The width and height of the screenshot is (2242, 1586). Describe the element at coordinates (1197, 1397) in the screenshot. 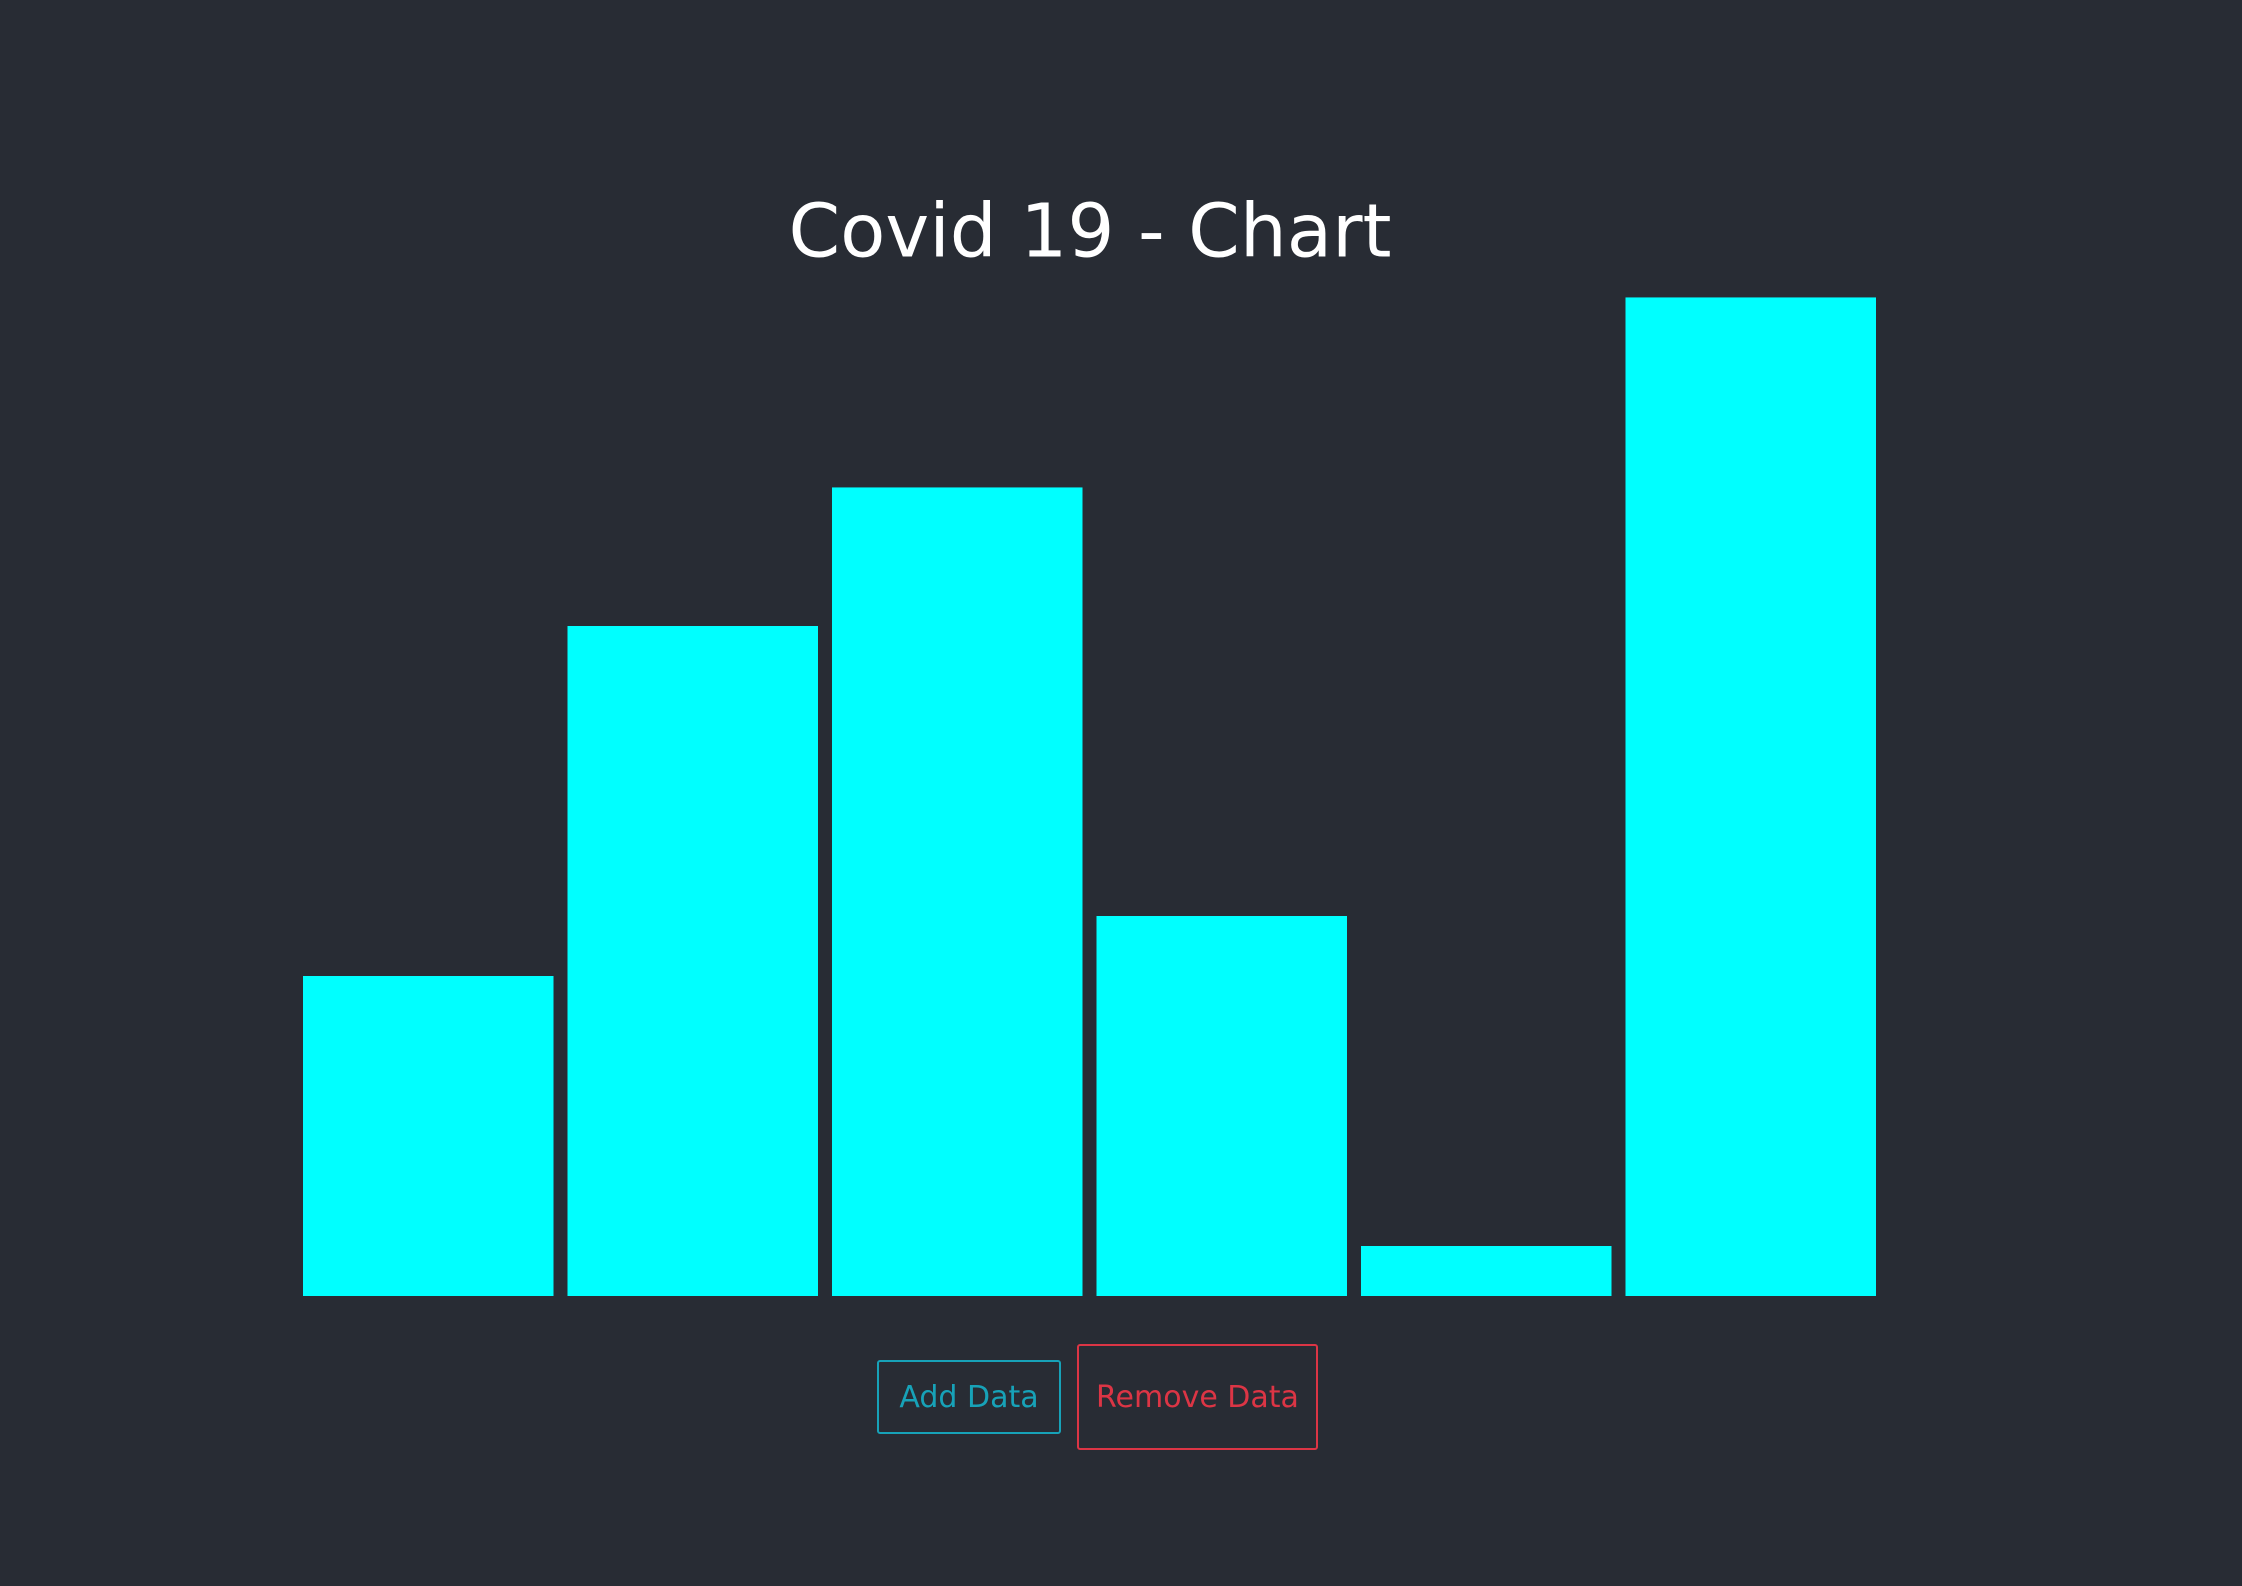

I see `remove-data-button: Remove Data` at that location.